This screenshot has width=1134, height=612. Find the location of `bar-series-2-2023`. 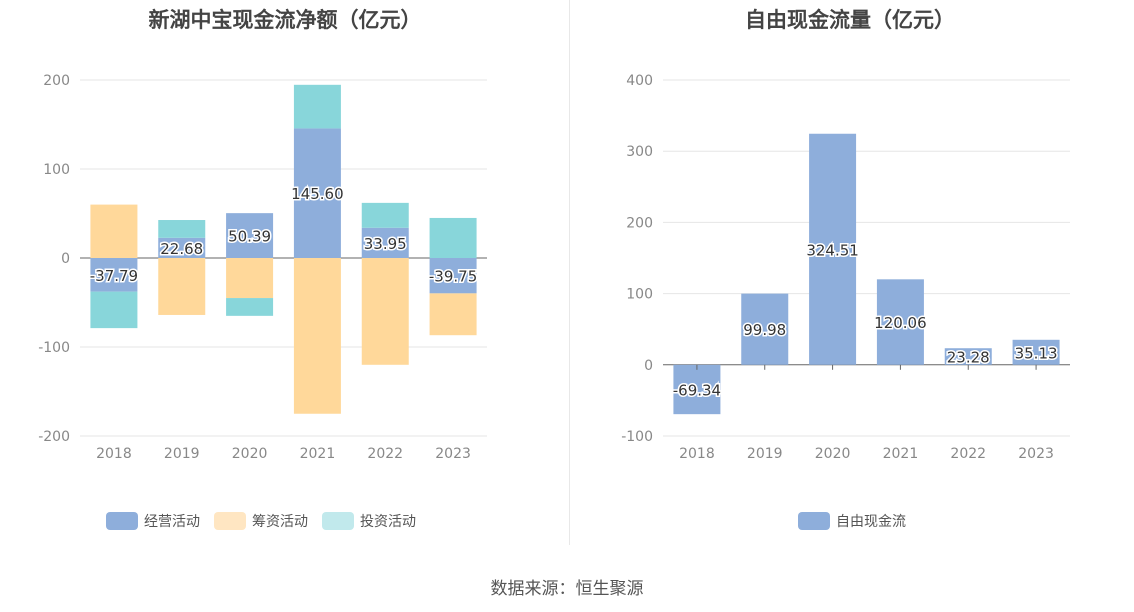

bar-series-2-2023 is located at coordinates (453, 237).